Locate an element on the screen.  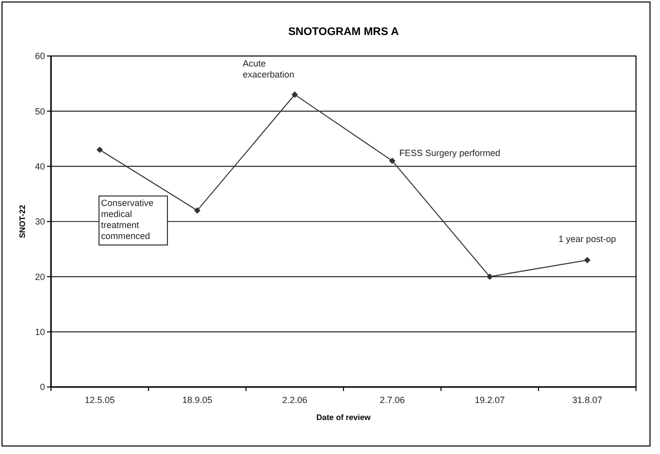
y-tick-label: 0 is located at coordinates (42, 387).